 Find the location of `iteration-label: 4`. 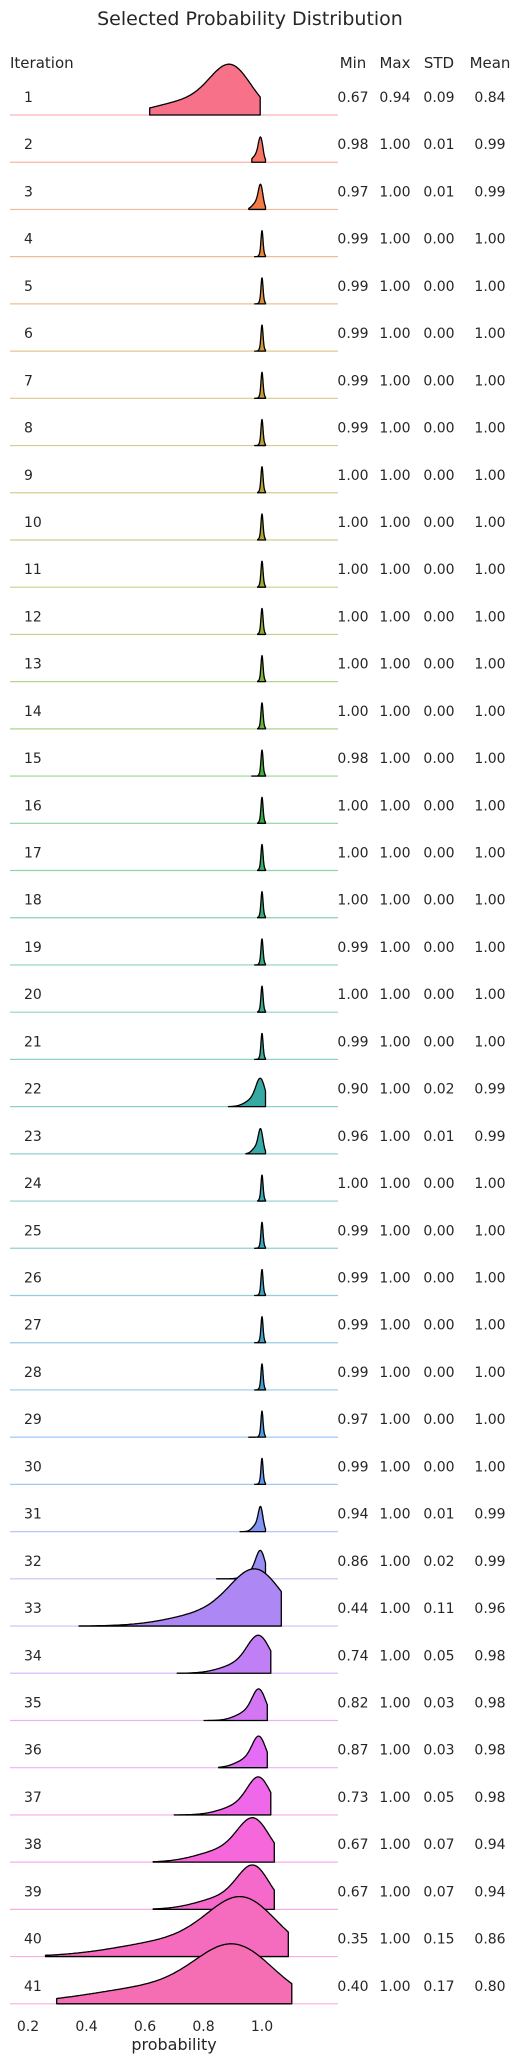

iteration-label: 4 is located at coordinates (28, 240).